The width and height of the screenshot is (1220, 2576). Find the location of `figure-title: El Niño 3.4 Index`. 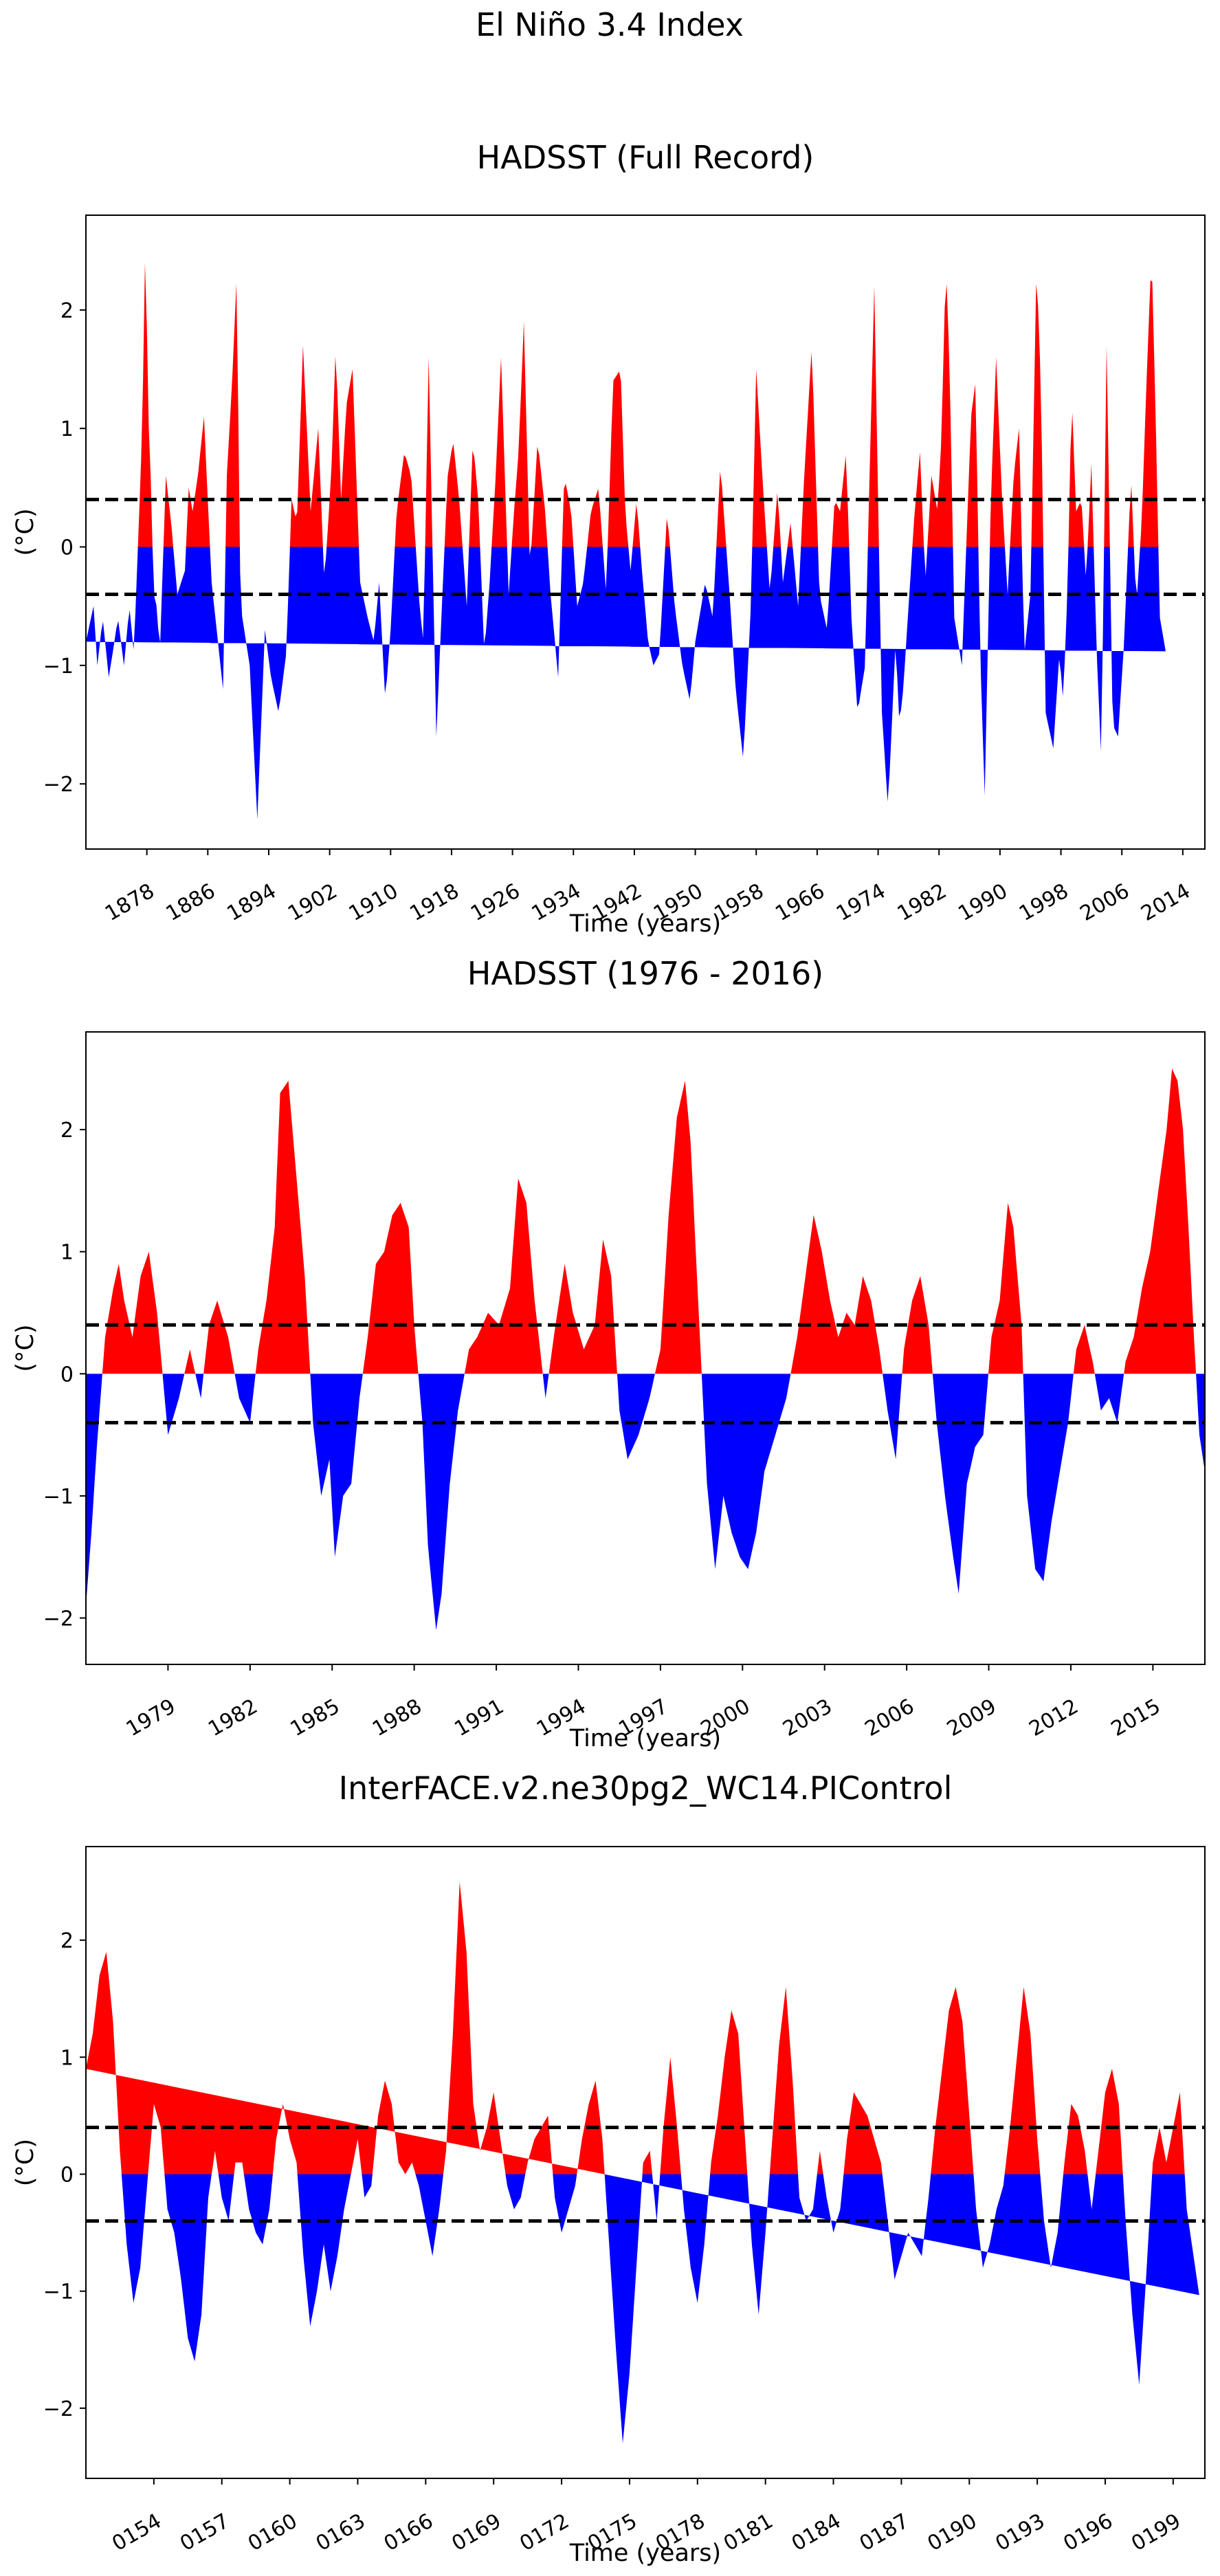

figure-title: El Niño 3.4 Index is located at coordinates (610, 24).